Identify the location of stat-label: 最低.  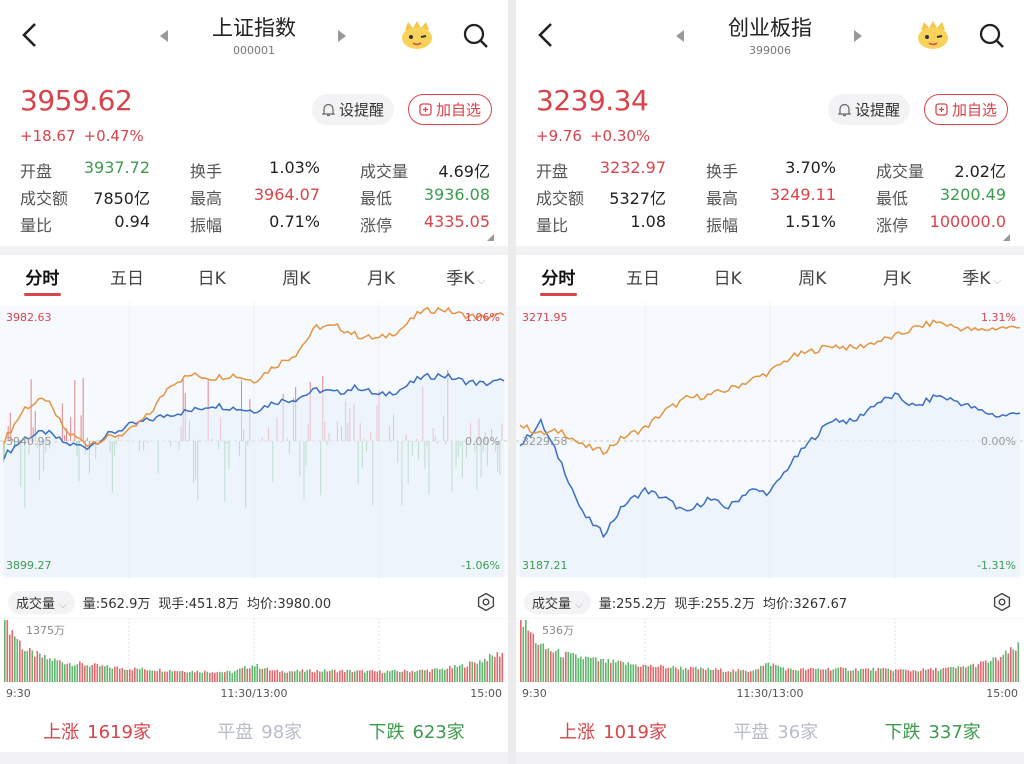
(376, 198).